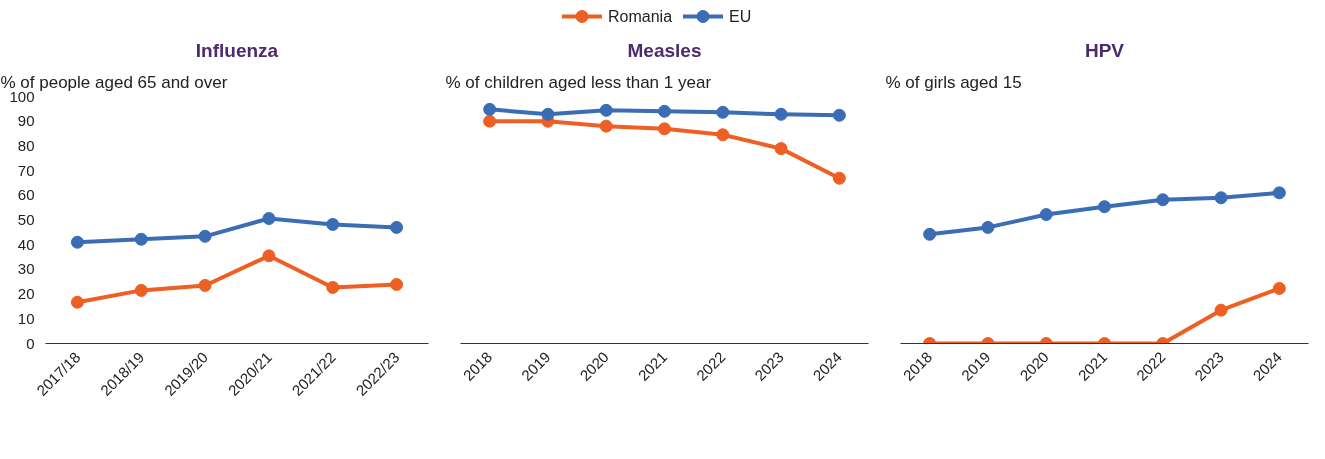 This screenshot has height=459, width=1325. What do you see at coordinates (26, 145) in the screenshot?
I see `y-tick-label: 80` at bounding box center [26, 145].